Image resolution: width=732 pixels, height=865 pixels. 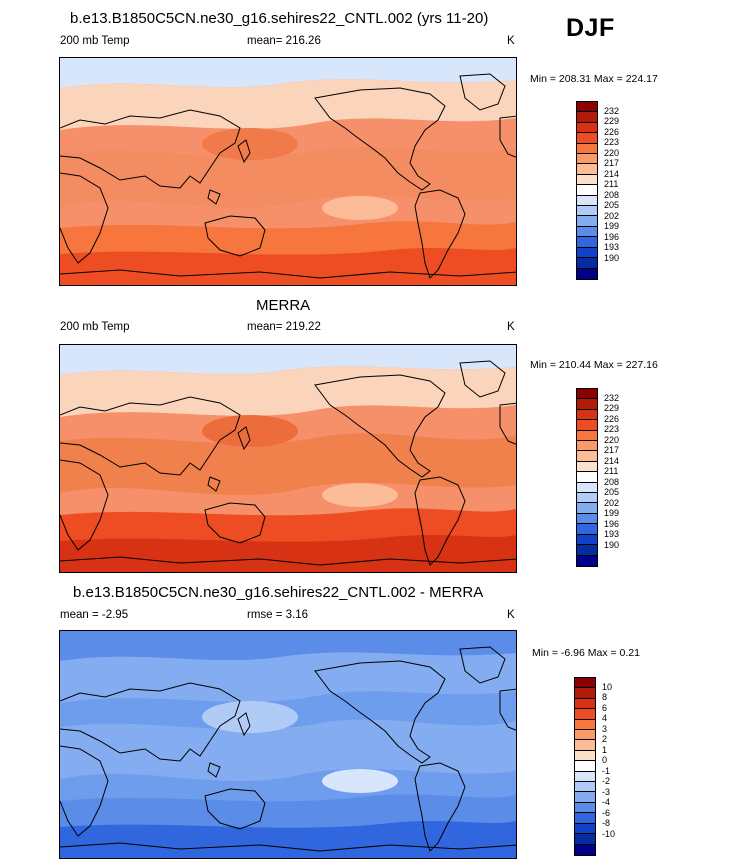 What do you see at coordinates (606, 823) in the screenshot?
I see `colorbar-tick-label: -8` at bounding box center [606, 823].